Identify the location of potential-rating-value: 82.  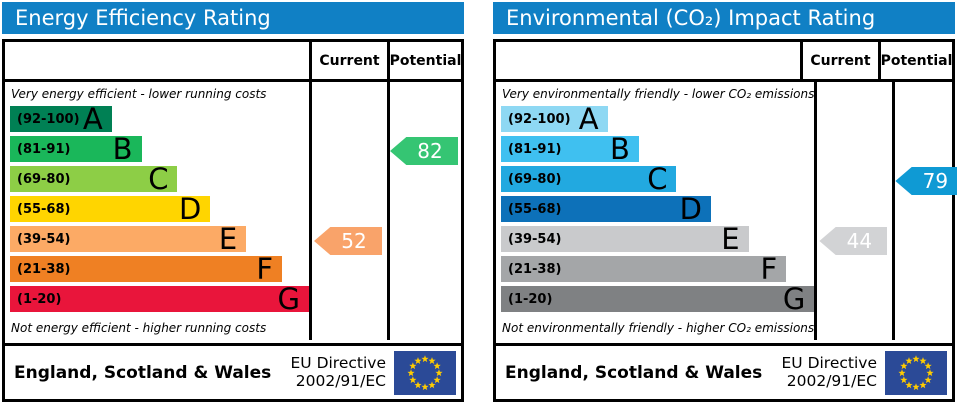
(430, 151).